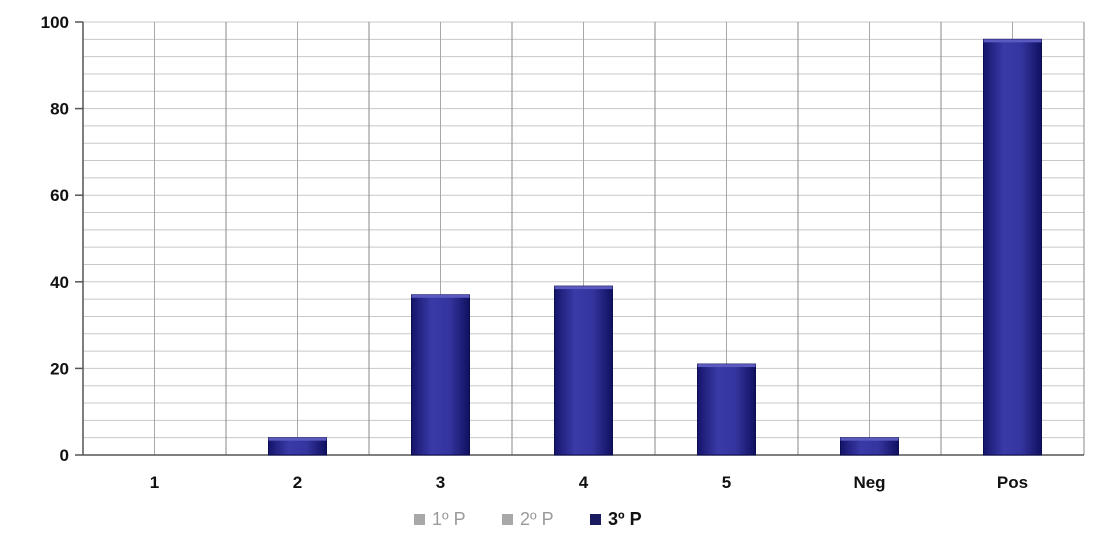  I want to click on y-tick-label: 20, so click(59, 368).